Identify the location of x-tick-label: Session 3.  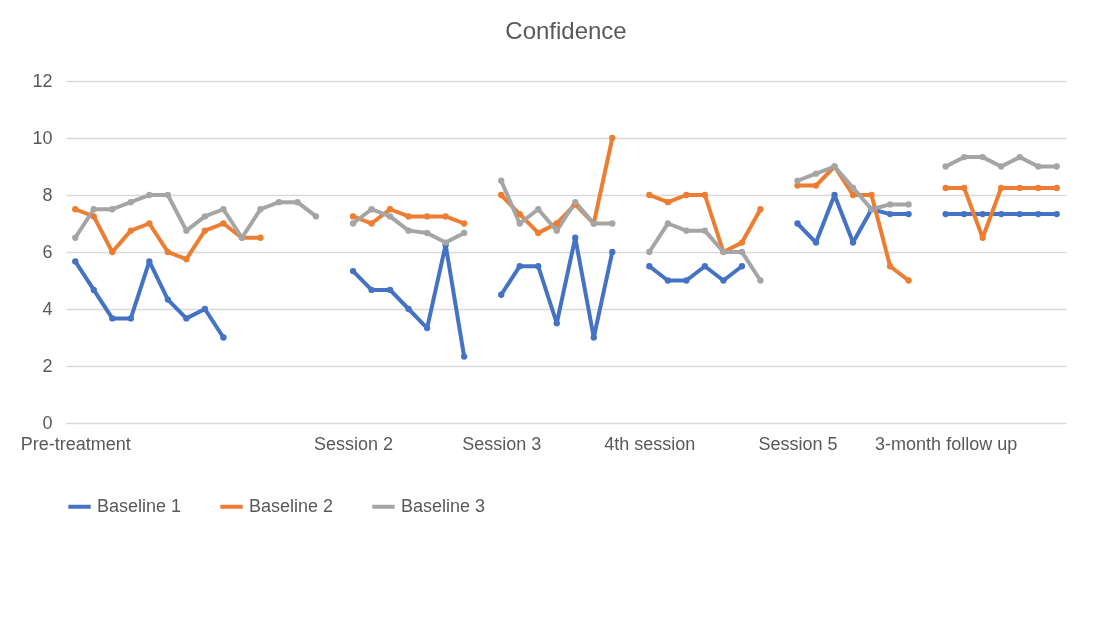
(502, 443).